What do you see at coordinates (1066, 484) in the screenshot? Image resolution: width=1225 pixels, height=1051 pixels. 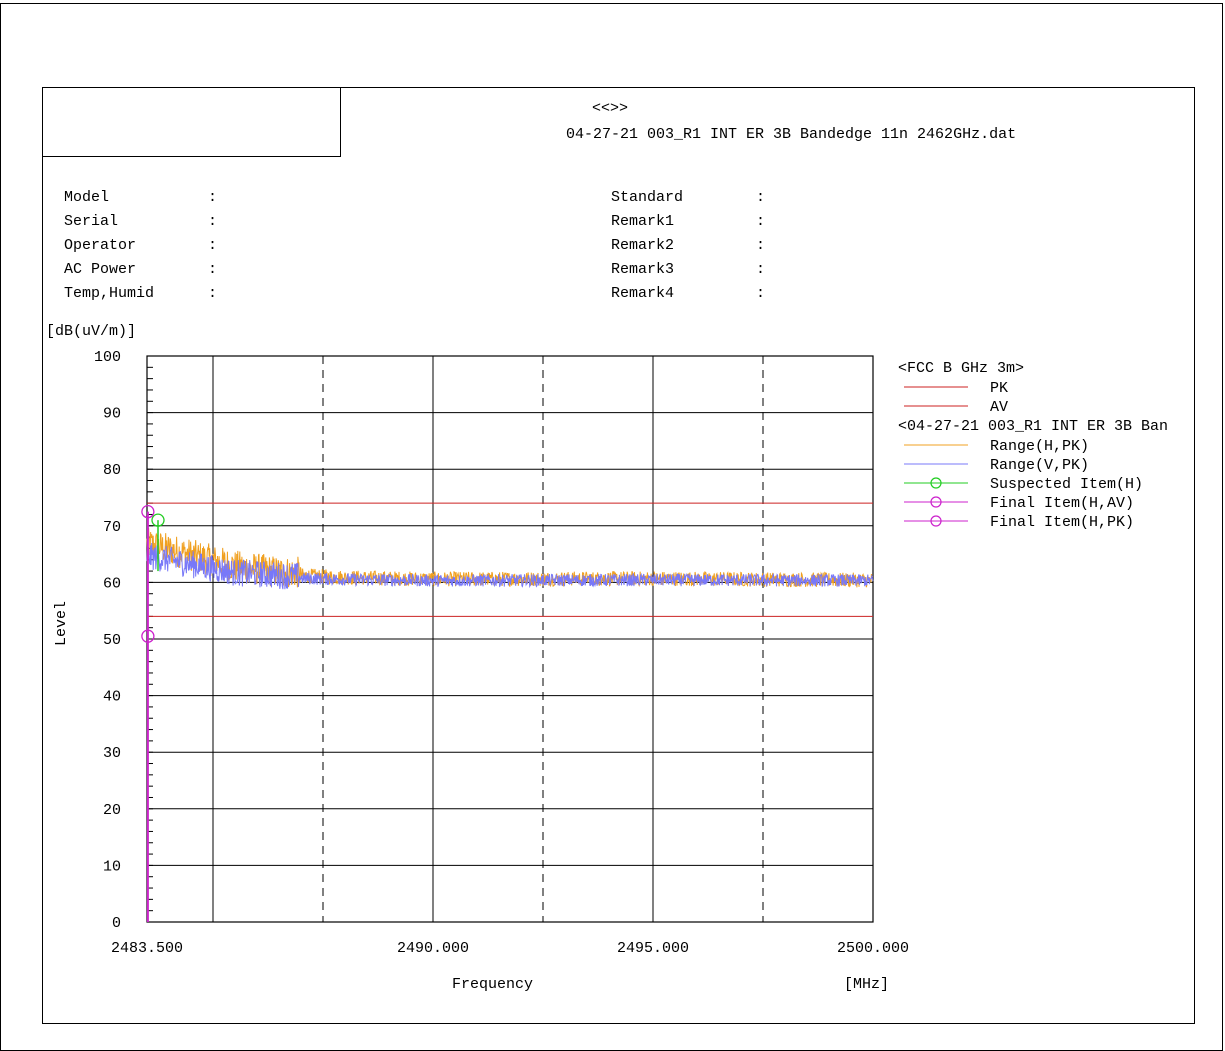 I see `legend-label: Suspected Item(H)` at bounding box center [1066, 484].